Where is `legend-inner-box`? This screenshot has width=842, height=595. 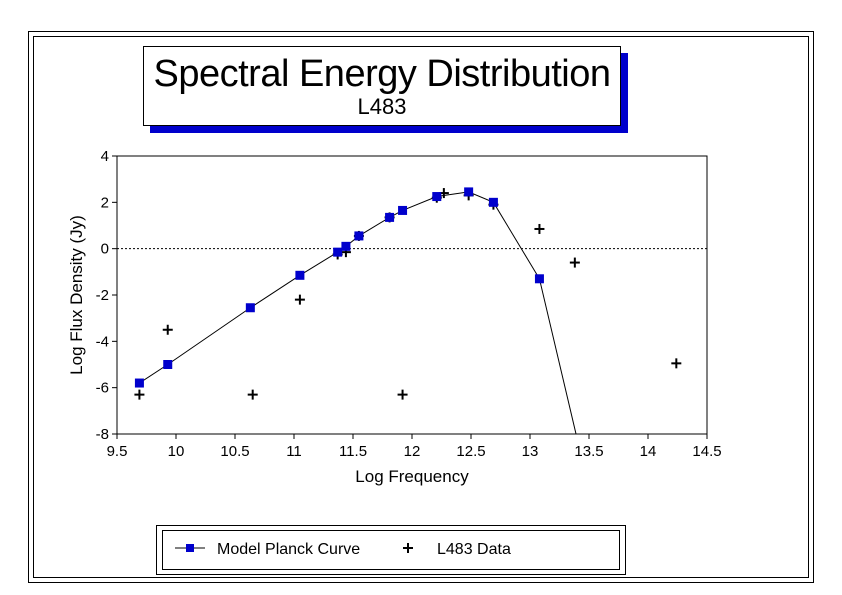 legend-inner-box is located at coordinates (391, 550).